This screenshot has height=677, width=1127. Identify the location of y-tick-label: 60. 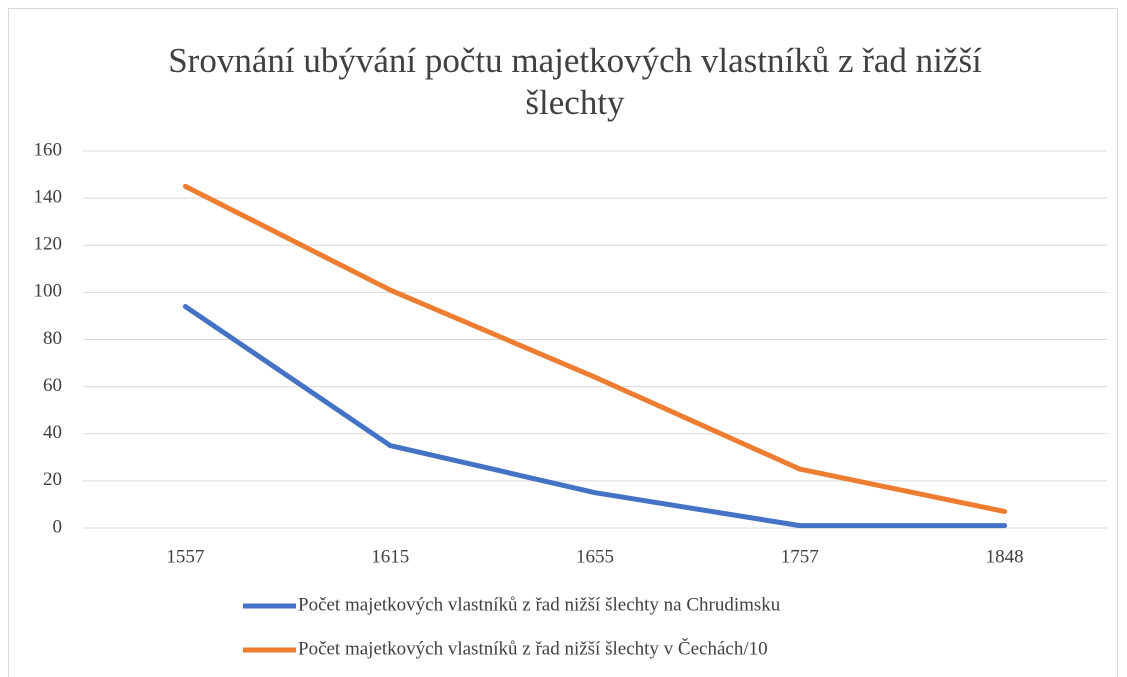
(52, 385).